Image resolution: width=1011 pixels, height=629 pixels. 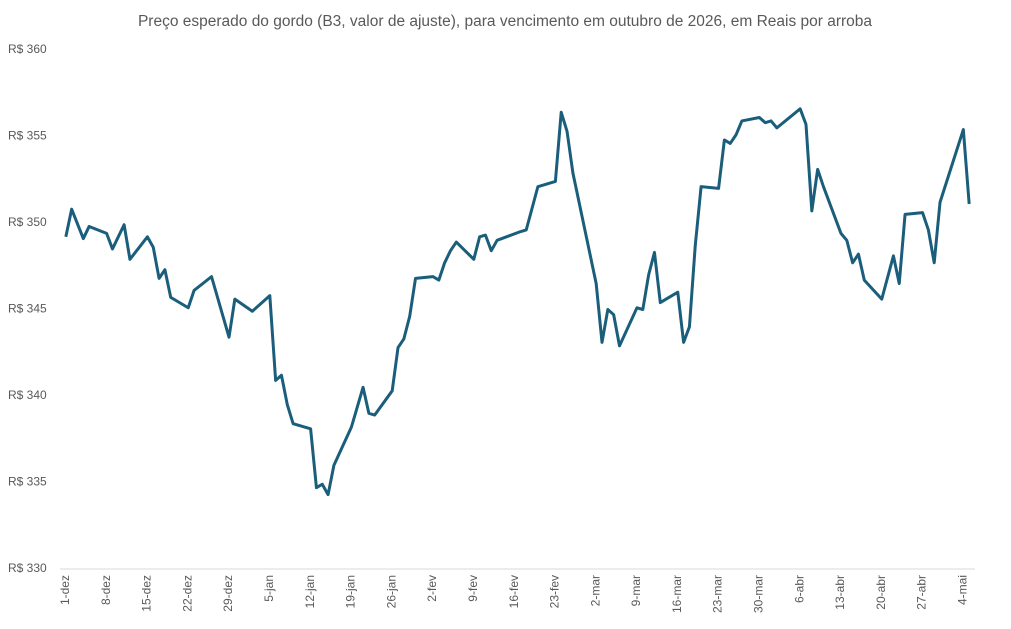 I want to click on y-tick-label: R$ 345, so click(x=27, y=309).